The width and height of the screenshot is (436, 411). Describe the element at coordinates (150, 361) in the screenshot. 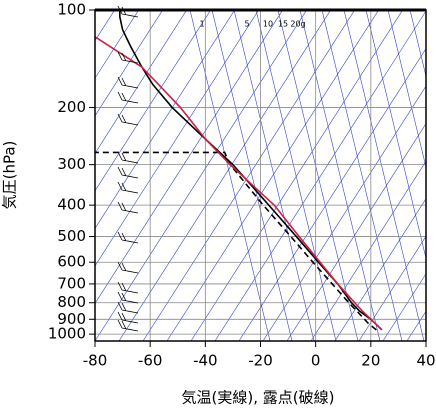

I see `x-tick-label: -60` at that location.